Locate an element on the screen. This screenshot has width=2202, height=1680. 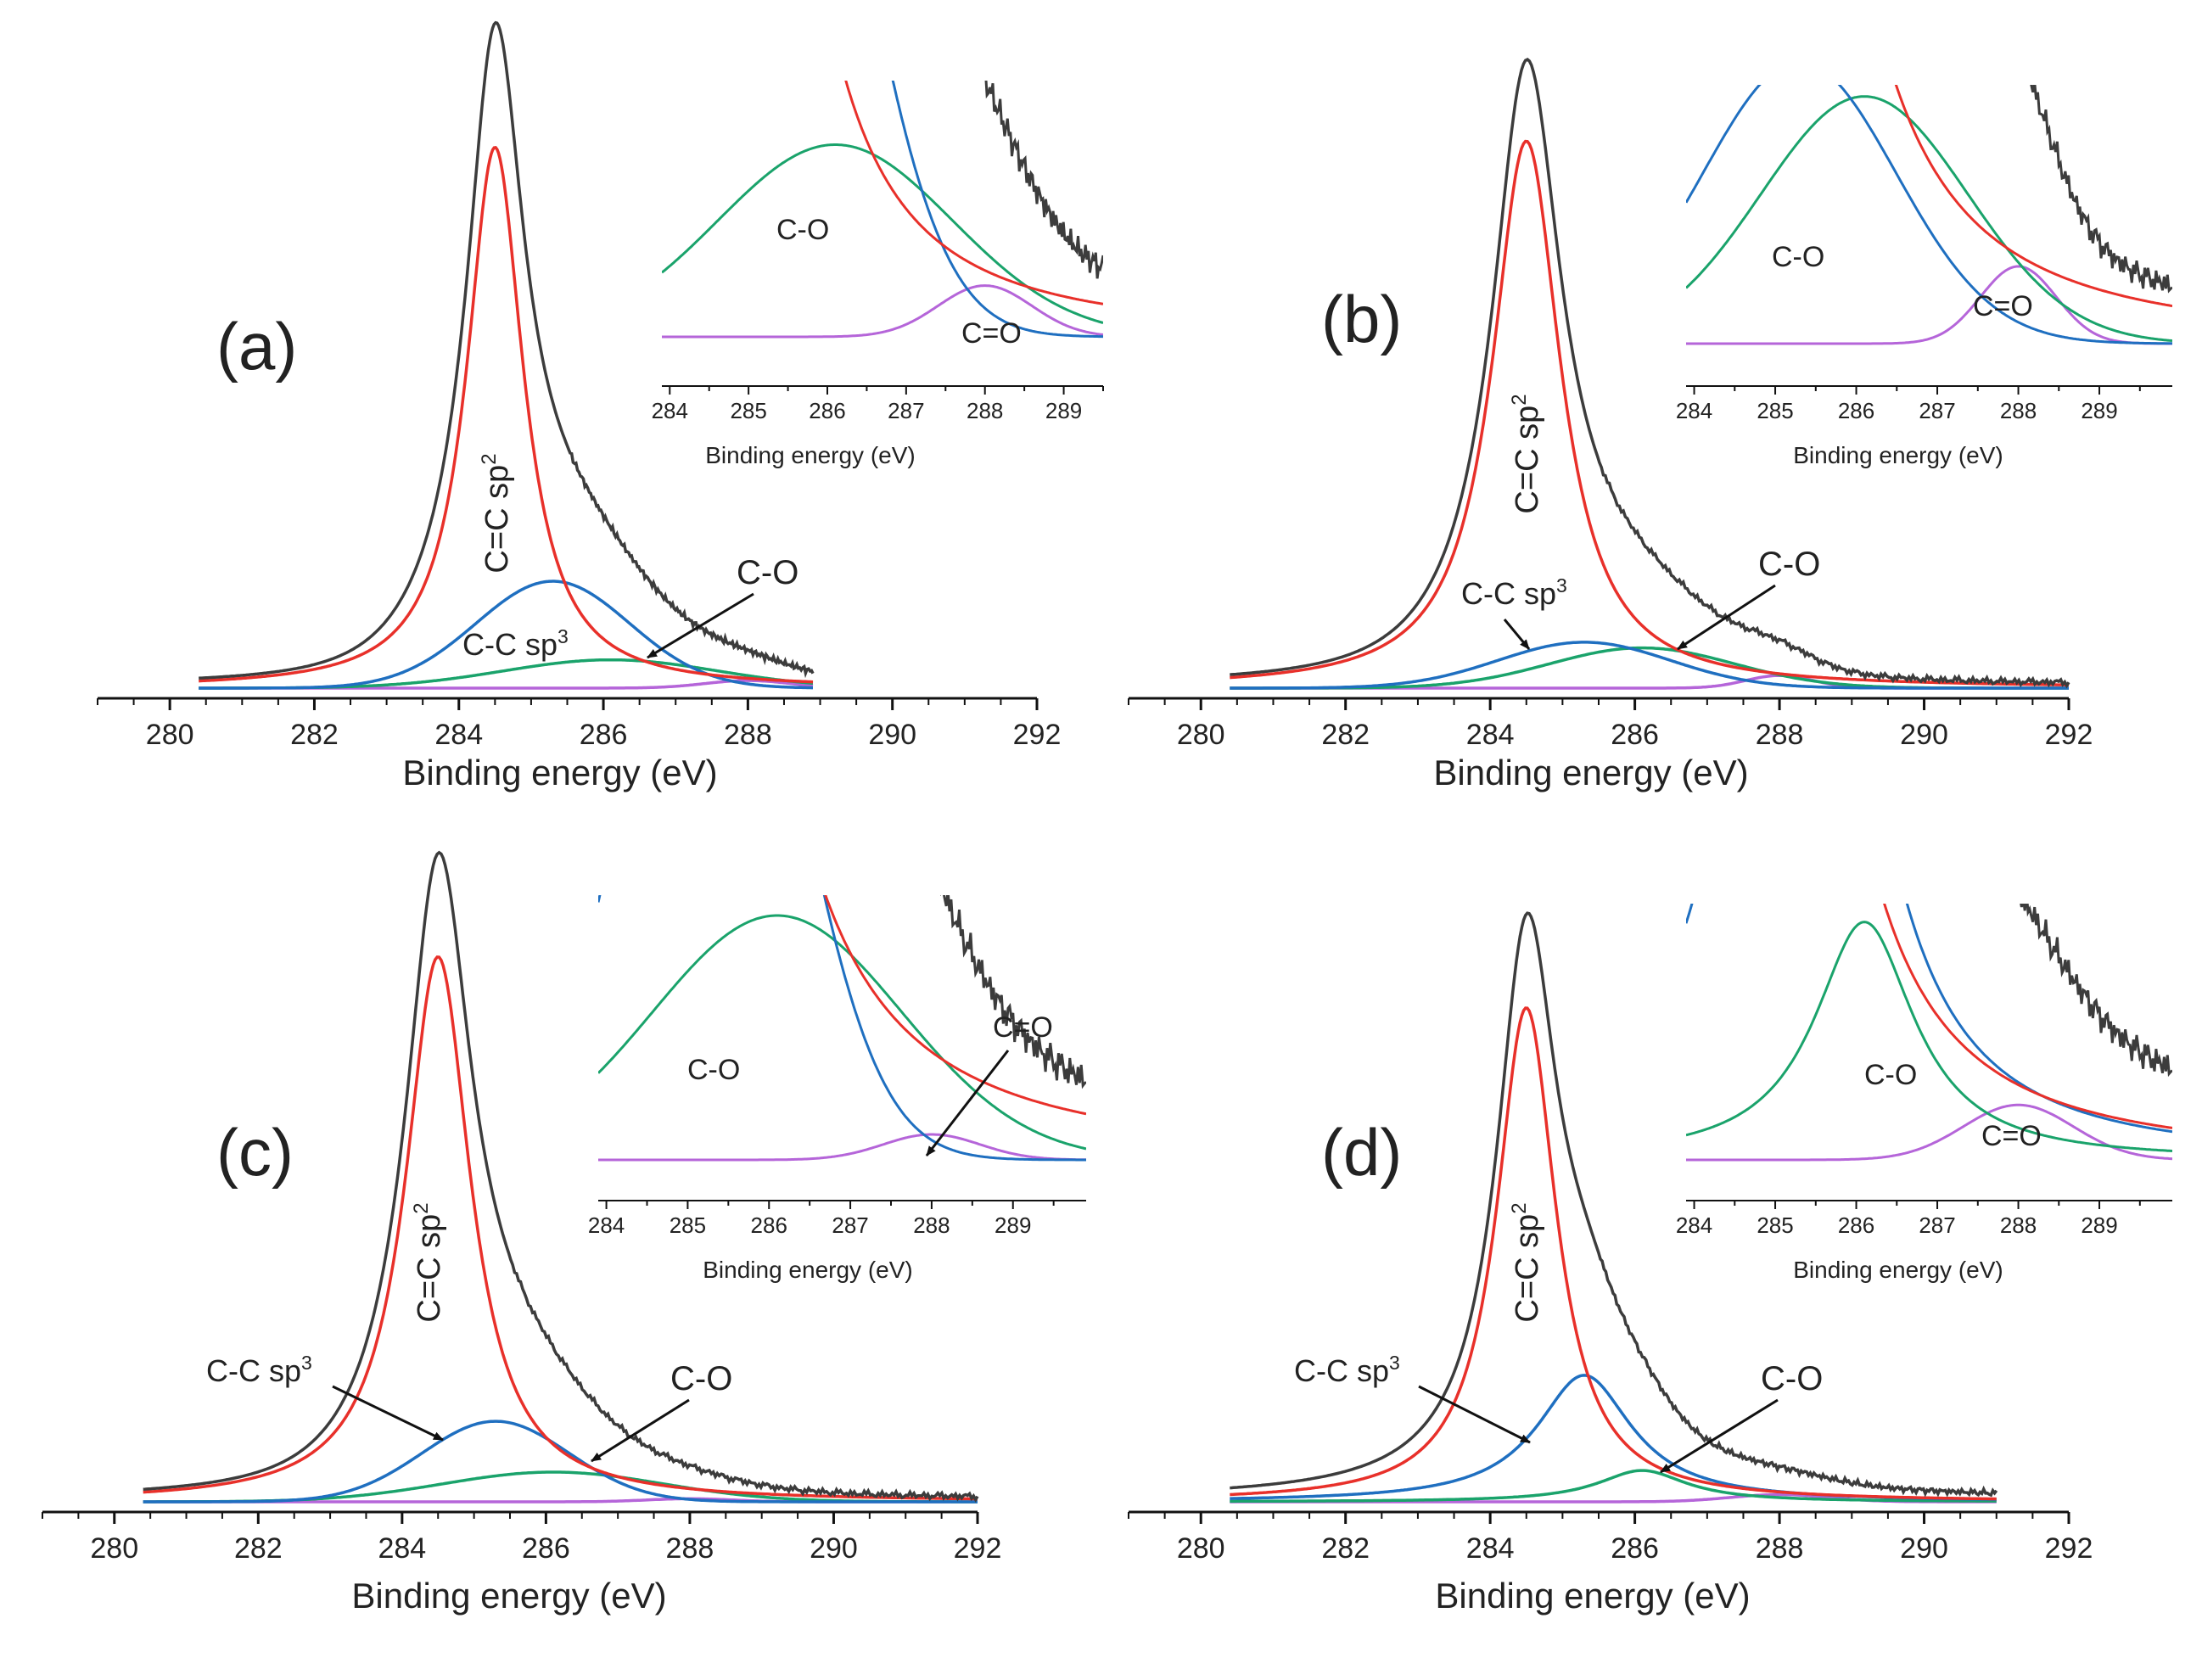
series-co-line is located at coordinates (1613, 1487).